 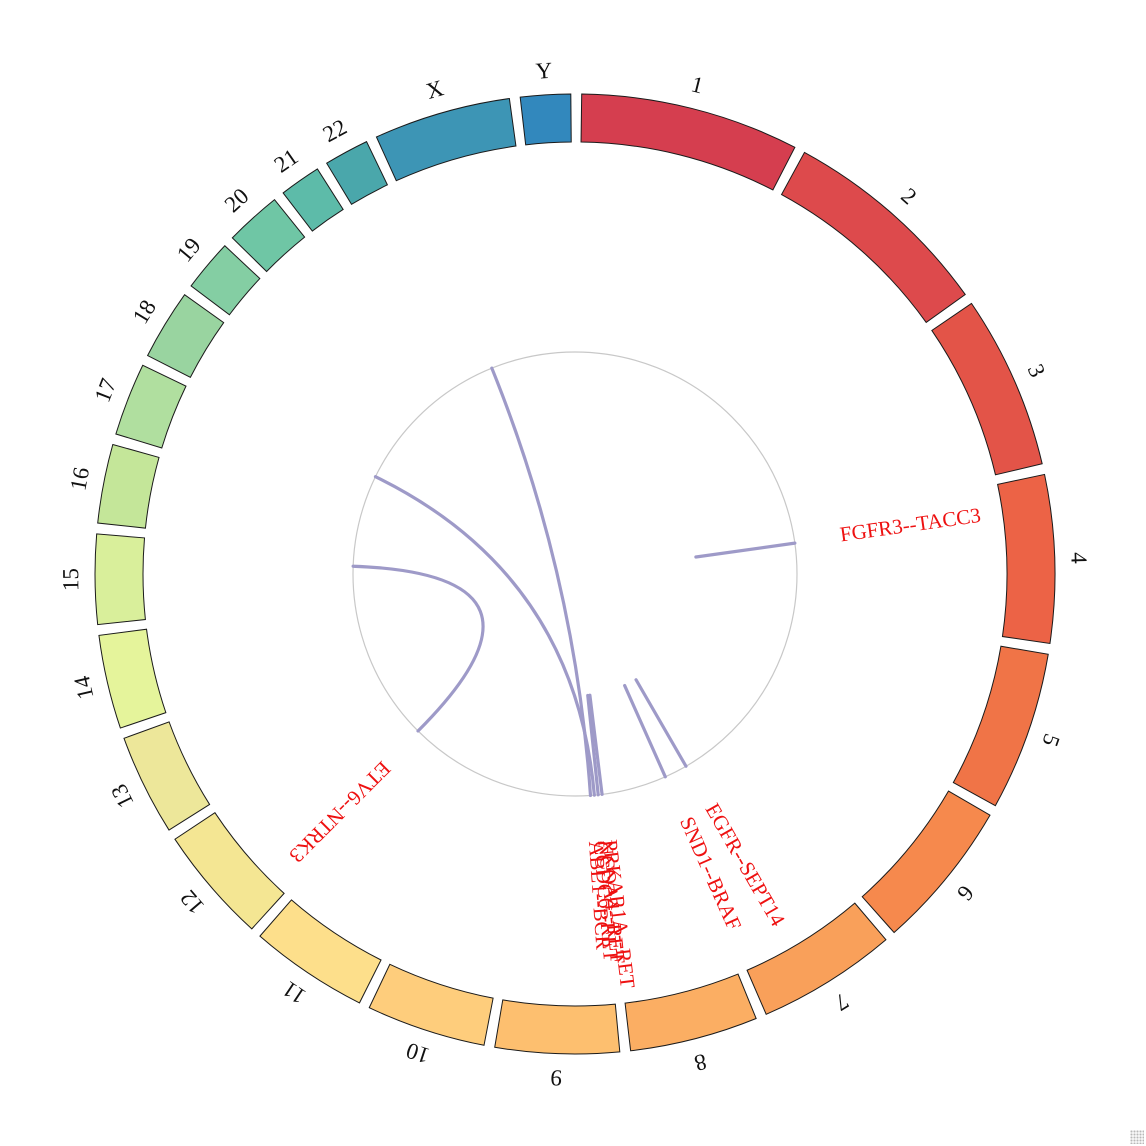 I want to click on fusion-link-abl1-bcr, so click(x=541, y=582).